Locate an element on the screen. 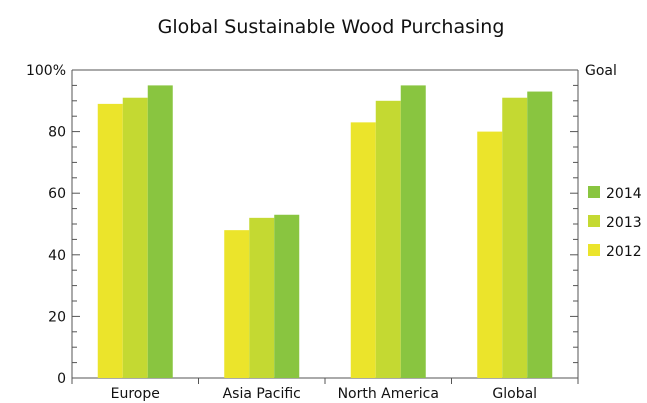  legend-label-2012: 2012 is located at coordinates (624, 252).